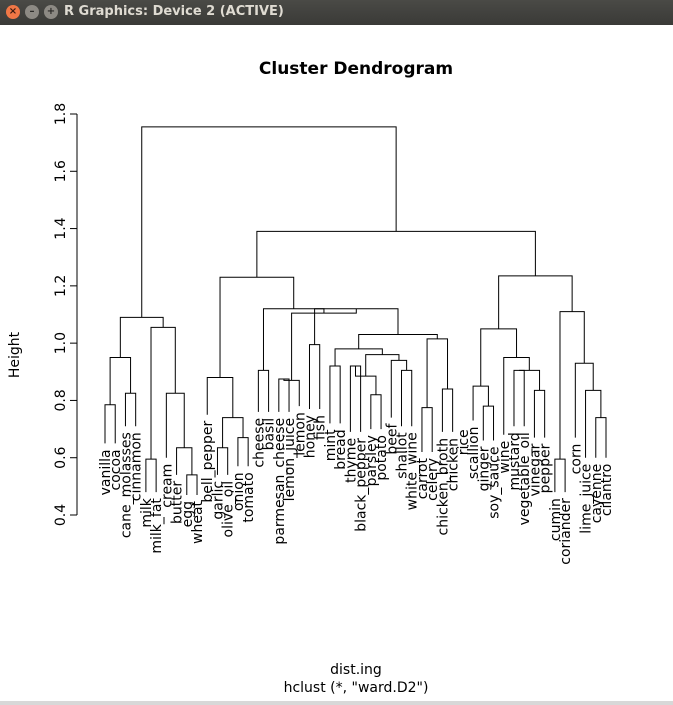 The height and width of the screenshot is (705, 673). What do you see at coordinates (331, 445) in the screenshot?
I see `leaf-label: mint` at bounding box center [331, 445].